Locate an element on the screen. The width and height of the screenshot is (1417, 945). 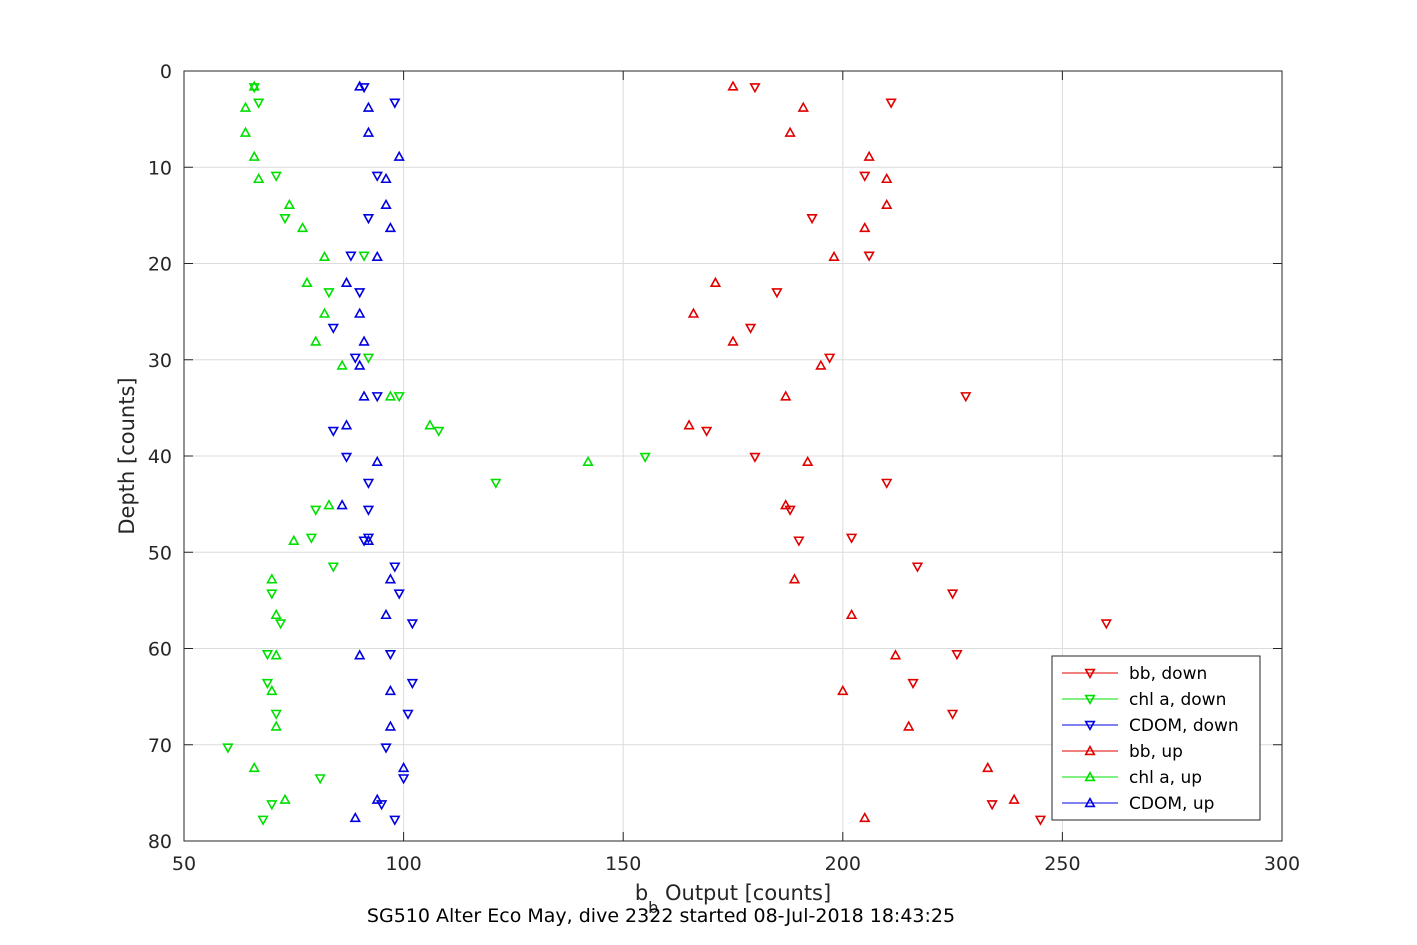
x-axis-label: bb Output [counts] is located at coordinates (733, 899).